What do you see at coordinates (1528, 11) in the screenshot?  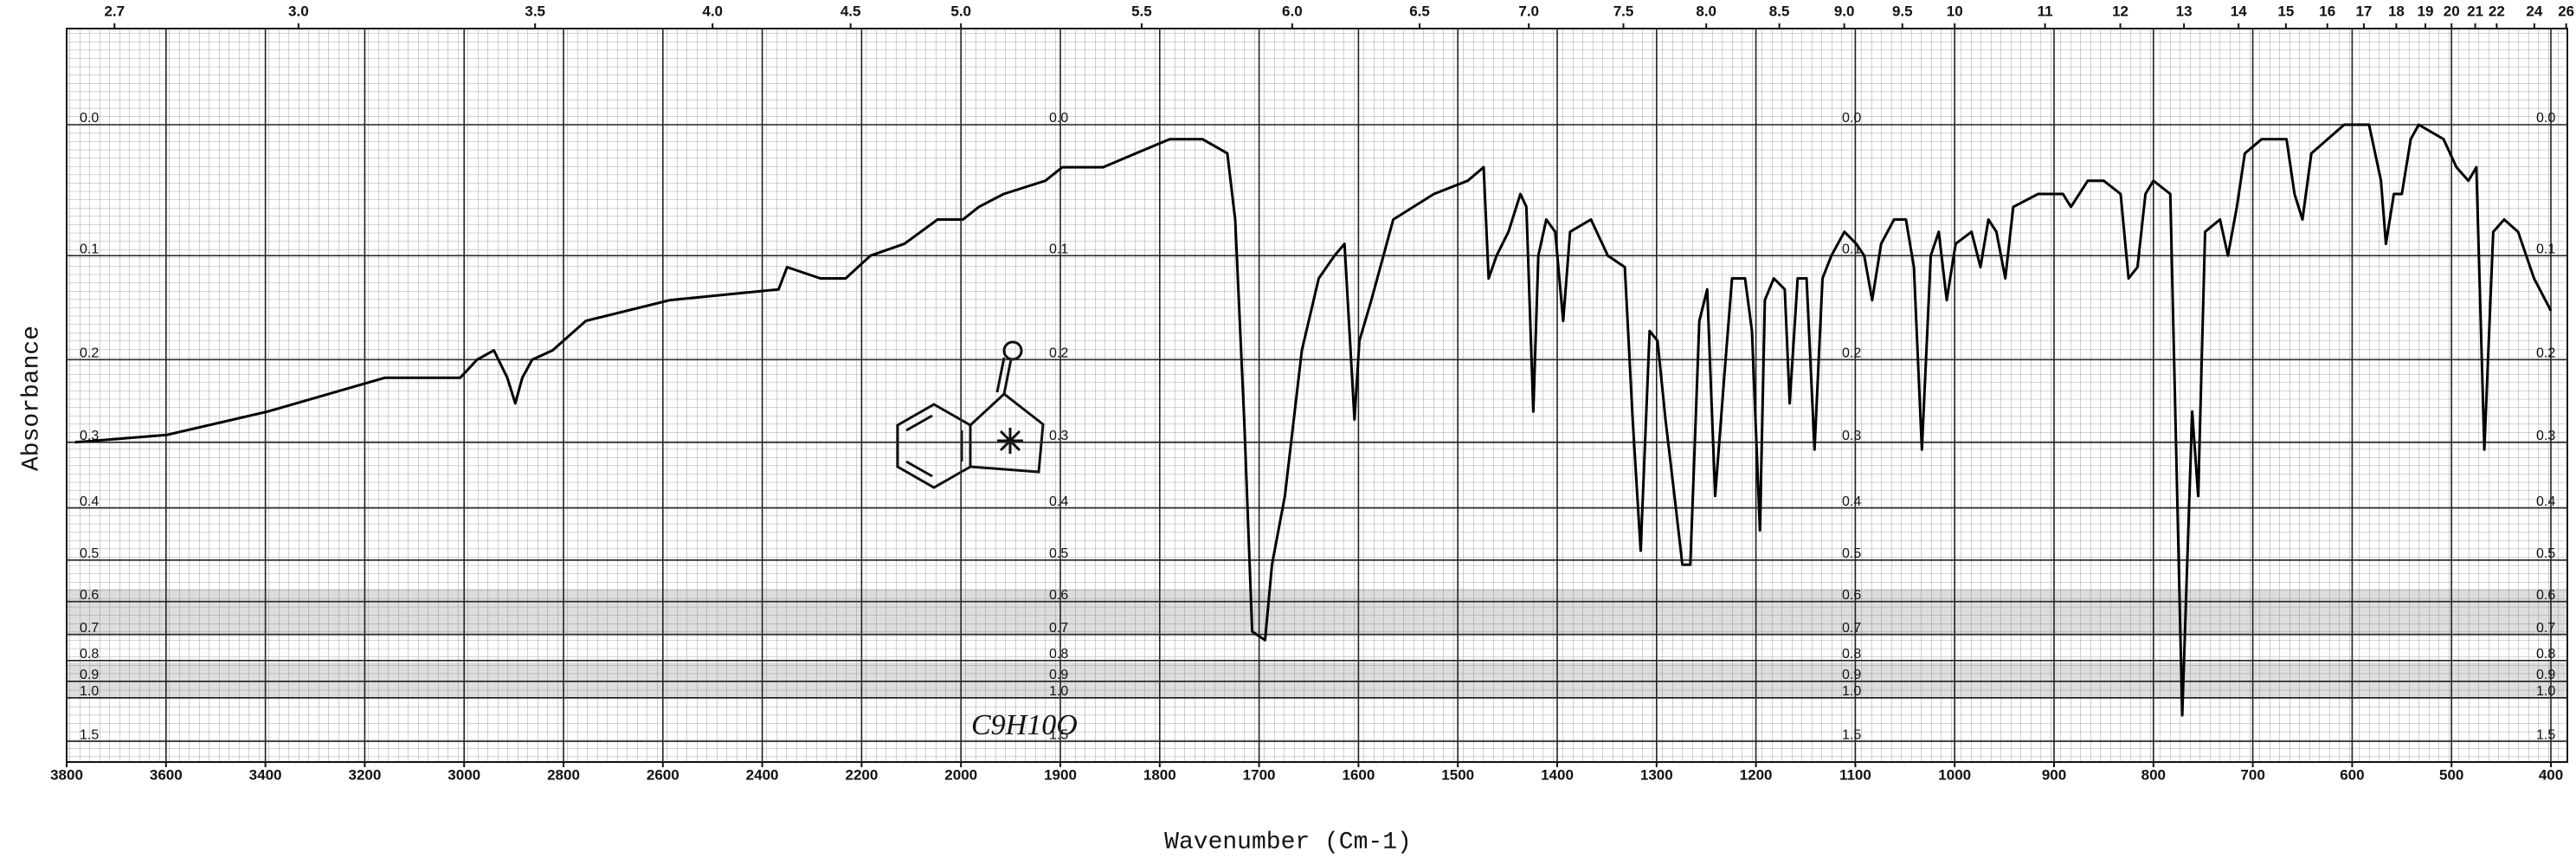 I see `x2-tick-label: 7.0` at bounding box center [1528, 11].